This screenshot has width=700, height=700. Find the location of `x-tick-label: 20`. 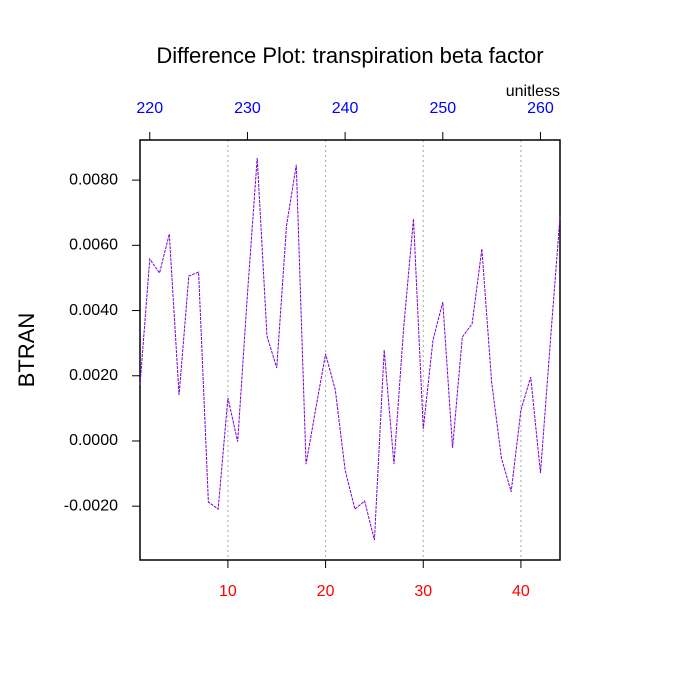

x-tick-label: 20 is located at coordinates (326, 591).